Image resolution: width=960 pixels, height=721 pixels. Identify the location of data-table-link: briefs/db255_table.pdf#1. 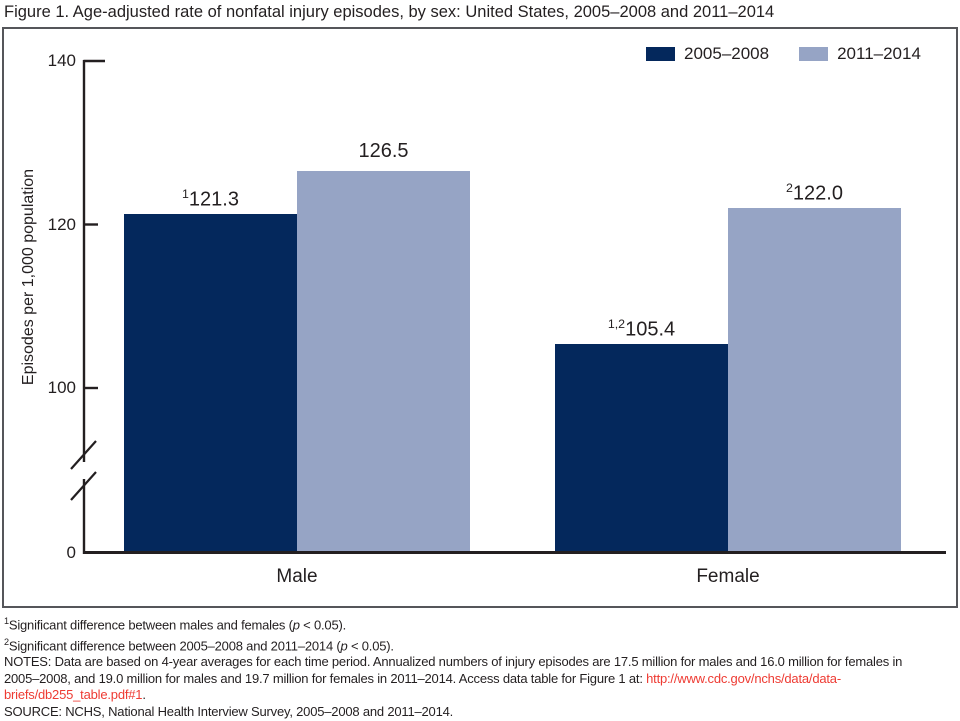
(73, 695).